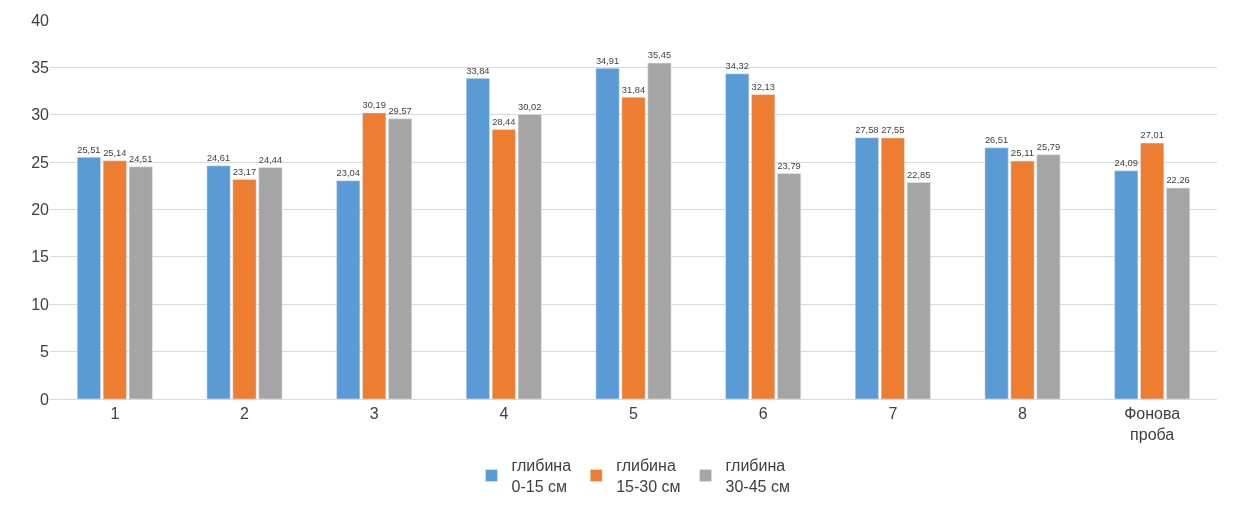 Image resolution: width=1237 pixels, height=515 pixels. Describe the element at coordinates (40, 20) in the screenshot. I see `y-tick-label: 40` at that location.